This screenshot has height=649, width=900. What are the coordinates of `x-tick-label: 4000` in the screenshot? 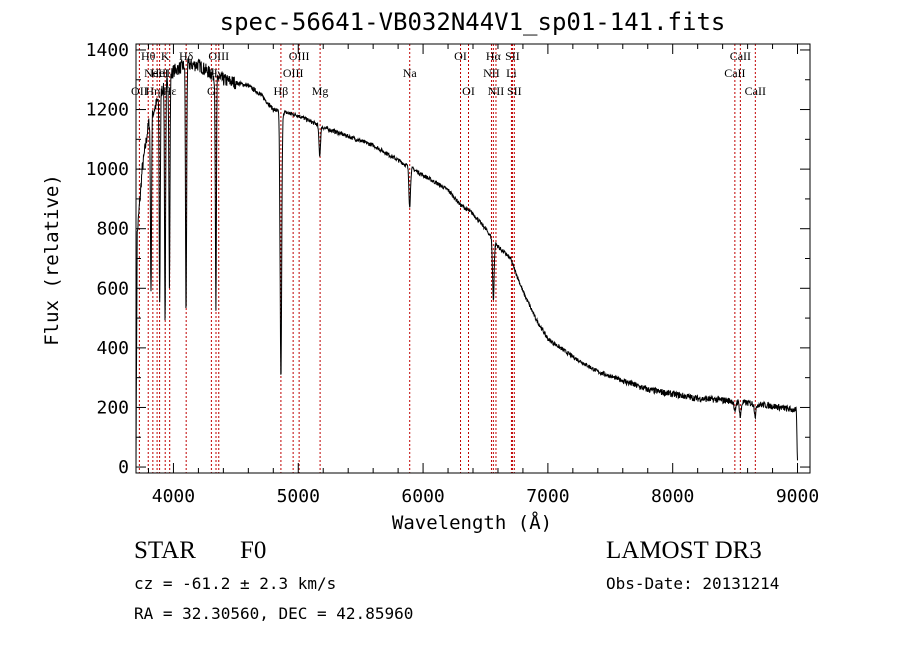 It's located at (173, 496).